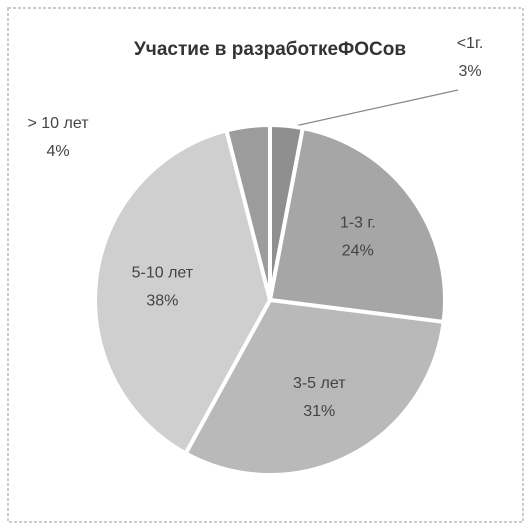 This screenshot has height=530, width=531. Describe the element at coordinates (163, 273) in the screenshot. I see `slice-label: 5-10 лет` at that location.